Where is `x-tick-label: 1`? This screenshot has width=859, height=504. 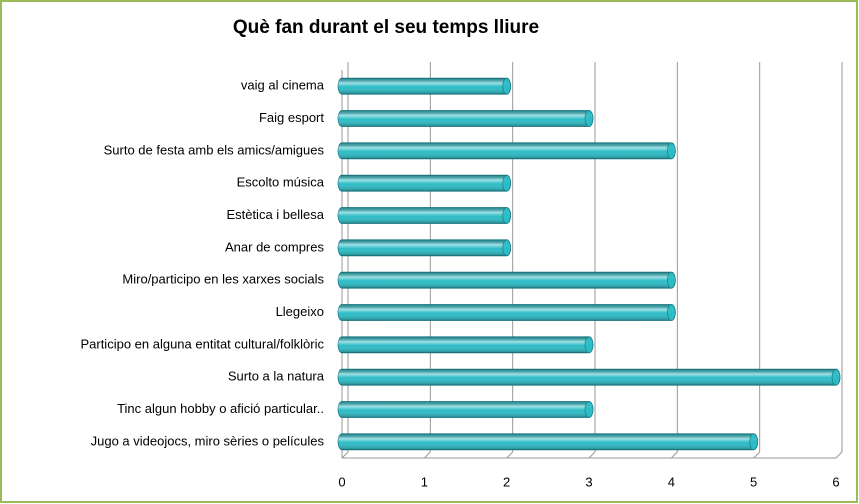
x-tick-label: 1 is located at coordinates (424, 481).